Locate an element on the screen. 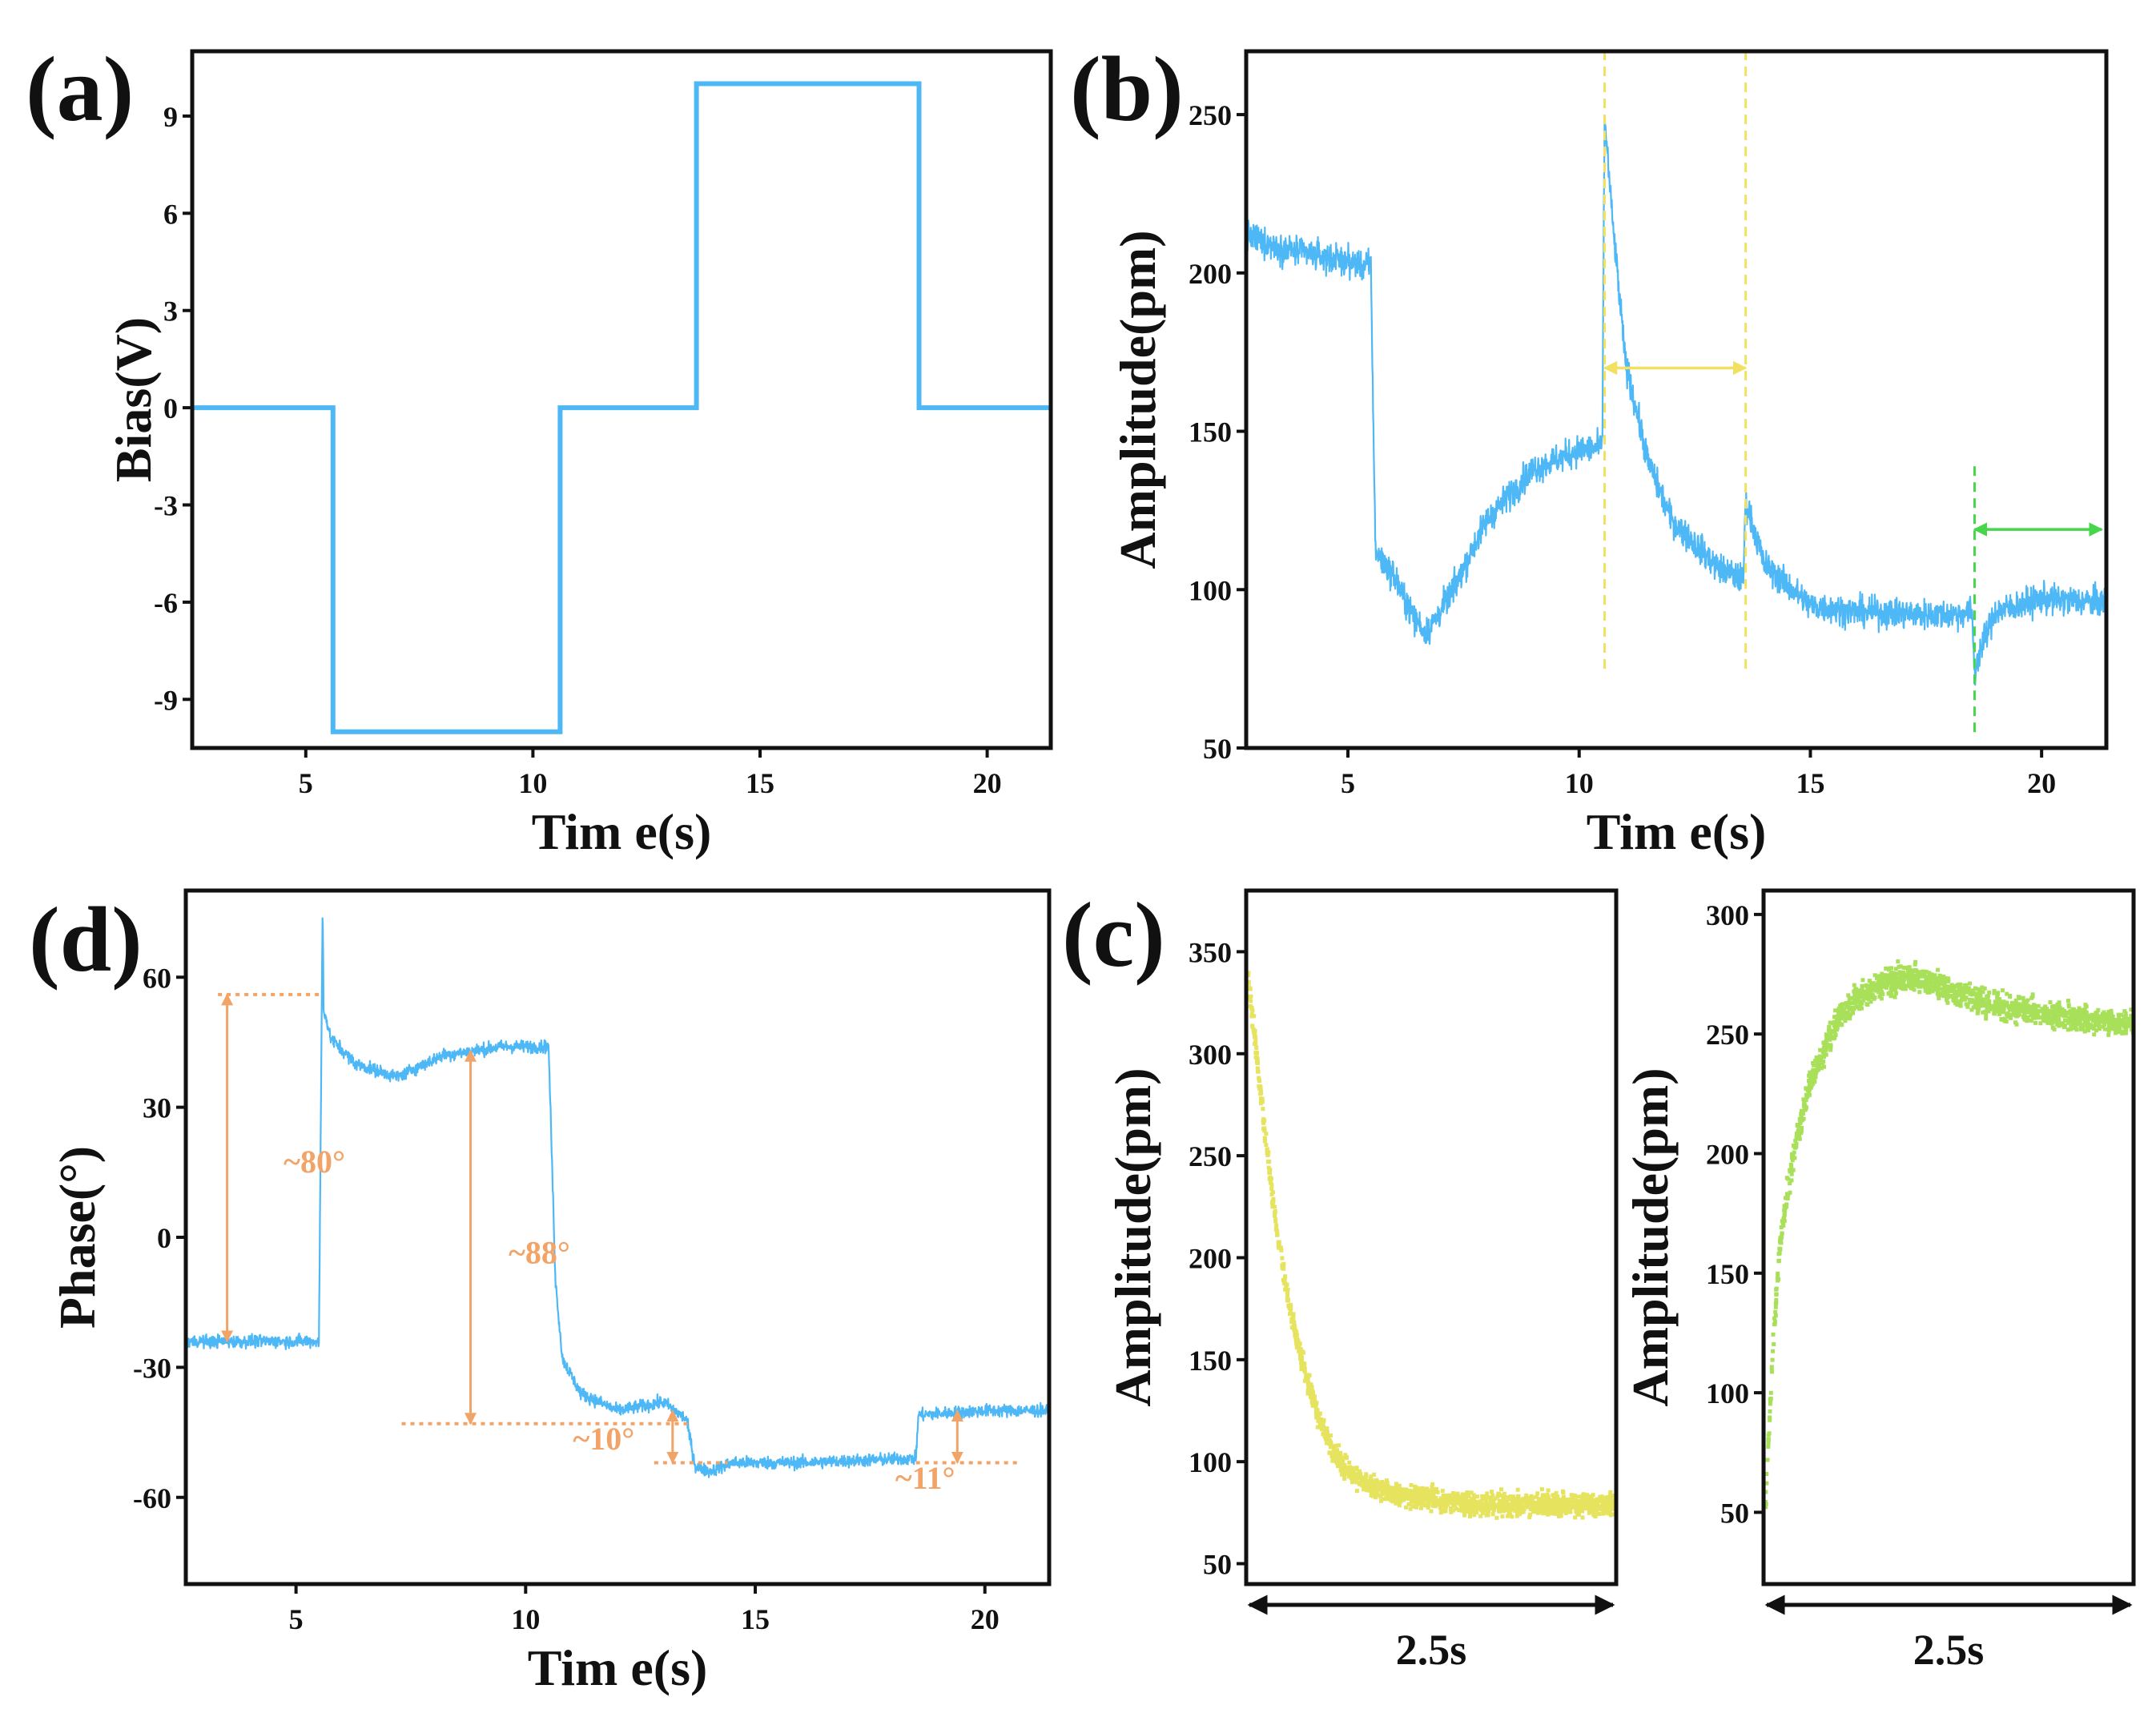 The width and height of the screenshot is (2156, 1717). y-tick-label: 60 is located at coordinates (157, 978).